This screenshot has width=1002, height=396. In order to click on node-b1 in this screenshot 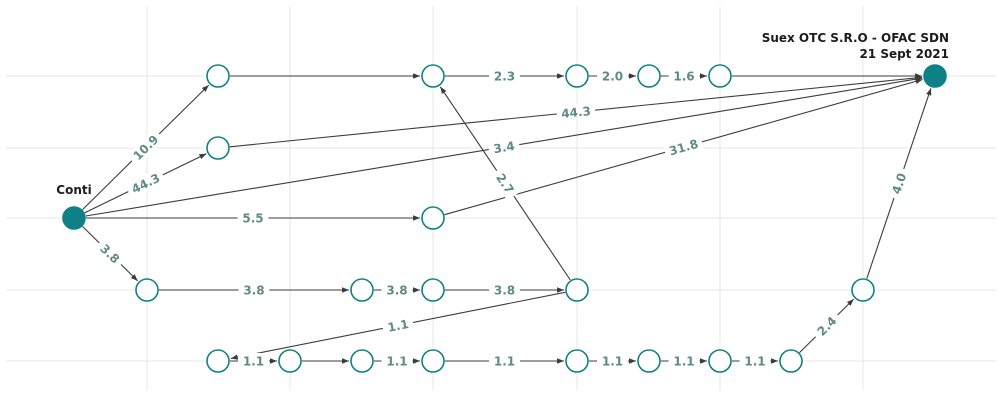, I will do `click(218, 148)`.